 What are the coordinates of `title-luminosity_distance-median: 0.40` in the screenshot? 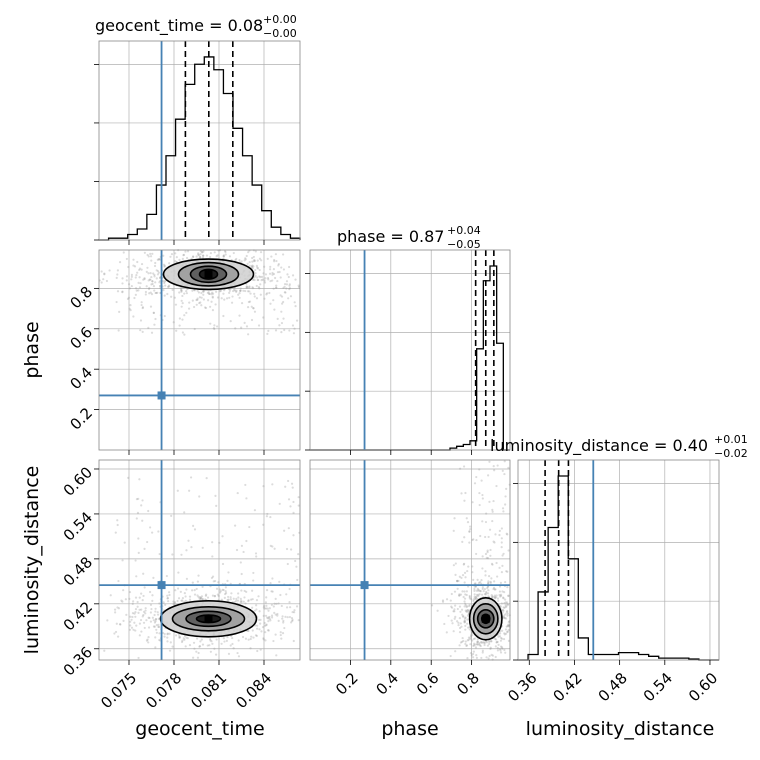 It's located at (690, 445).